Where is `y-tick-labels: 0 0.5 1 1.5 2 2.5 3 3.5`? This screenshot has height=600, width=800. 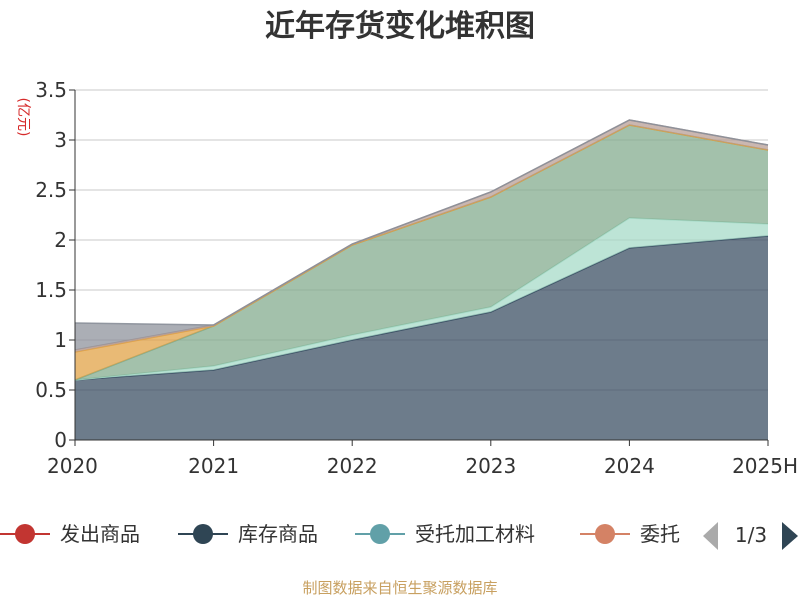
y-tick-labels: 0 0.5 1 1.5 2 2.5 3 3.5 is located at coordinates (51, 265).